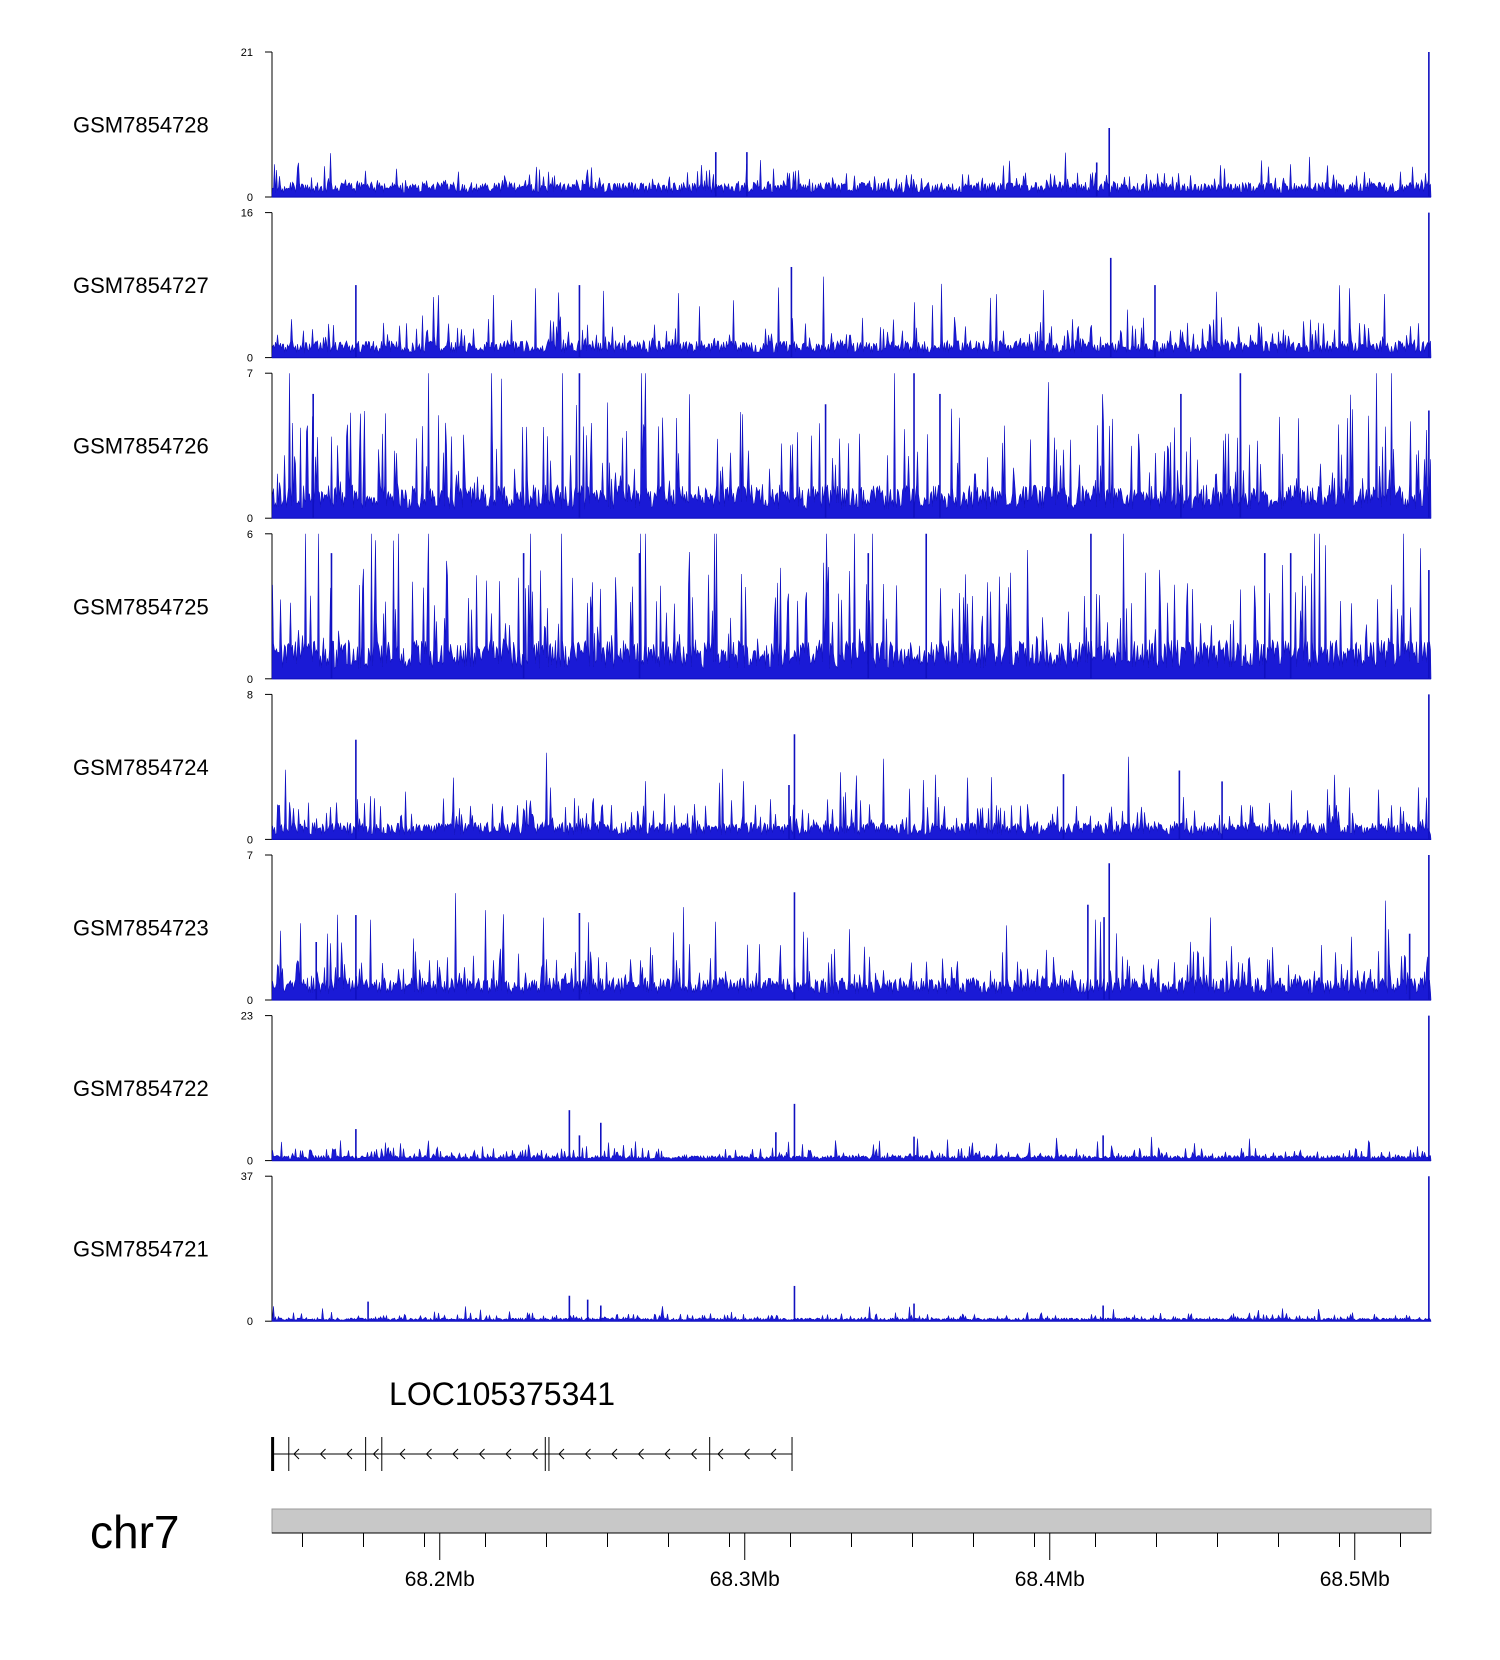 The height and width of the screenshot is (1660, 1500). Describe the element at coordinates (141, 606) in the screenshot. I see `track-label: GSM7854725` at that location.